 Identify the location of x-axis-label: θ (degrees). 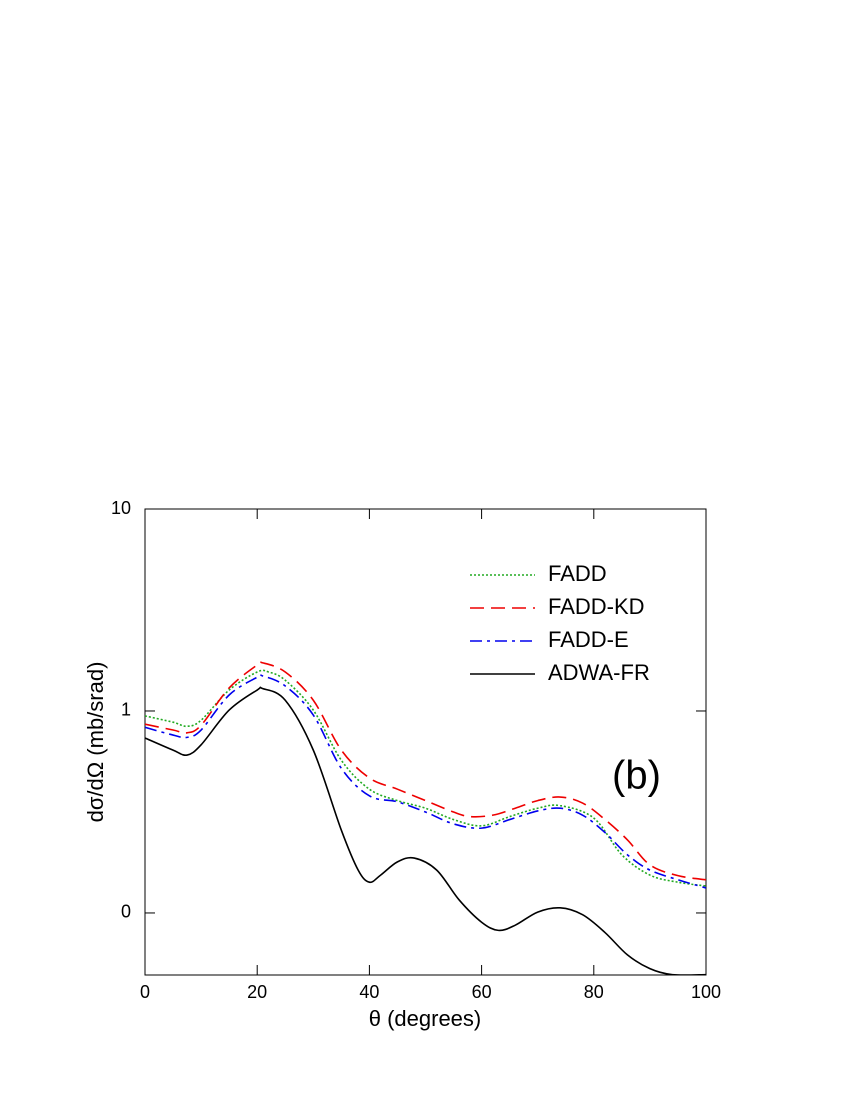
(425, 1018).